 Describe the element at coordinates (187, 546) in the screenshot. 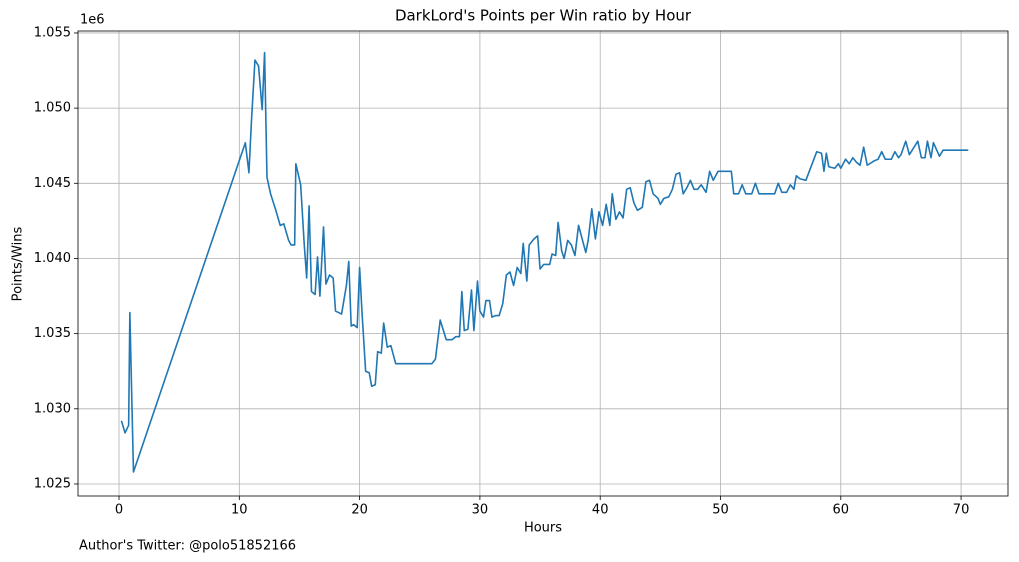

I see `annotation: Author's Twitter: @polo51852166` at that location.